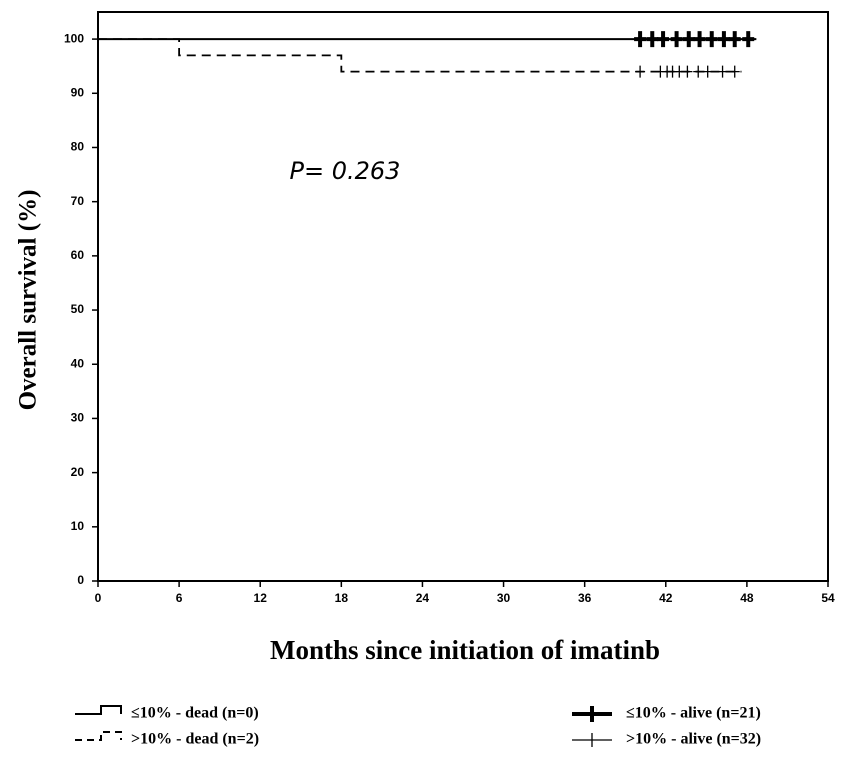 This screenshot has height=759, width=866. I want to click on x-tick-label: 6, so click(179, 598).